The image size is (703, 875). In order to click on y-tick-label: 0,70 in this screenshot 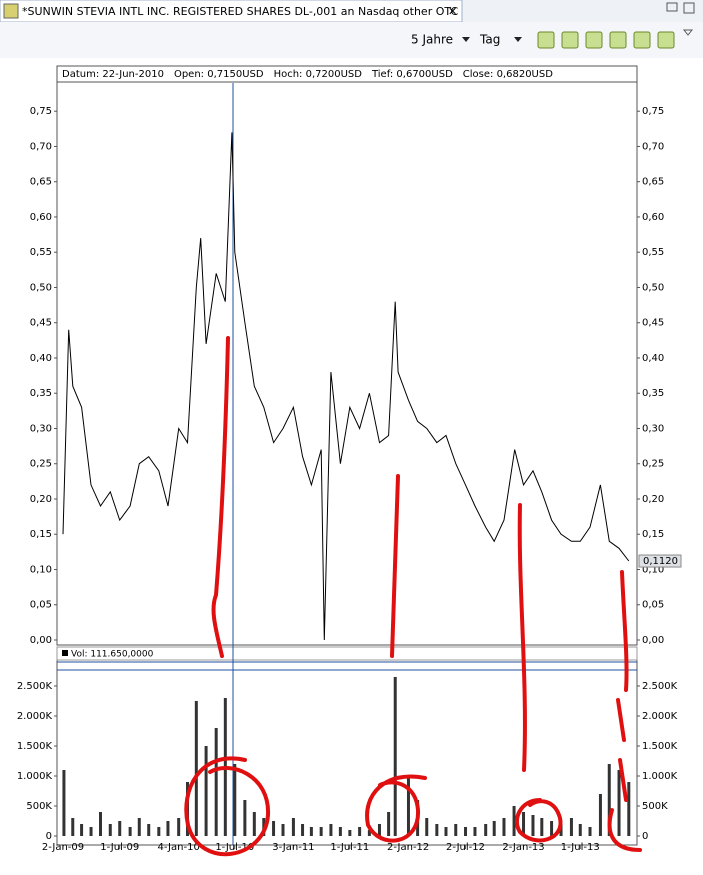, I will do `click(41, 146)`.